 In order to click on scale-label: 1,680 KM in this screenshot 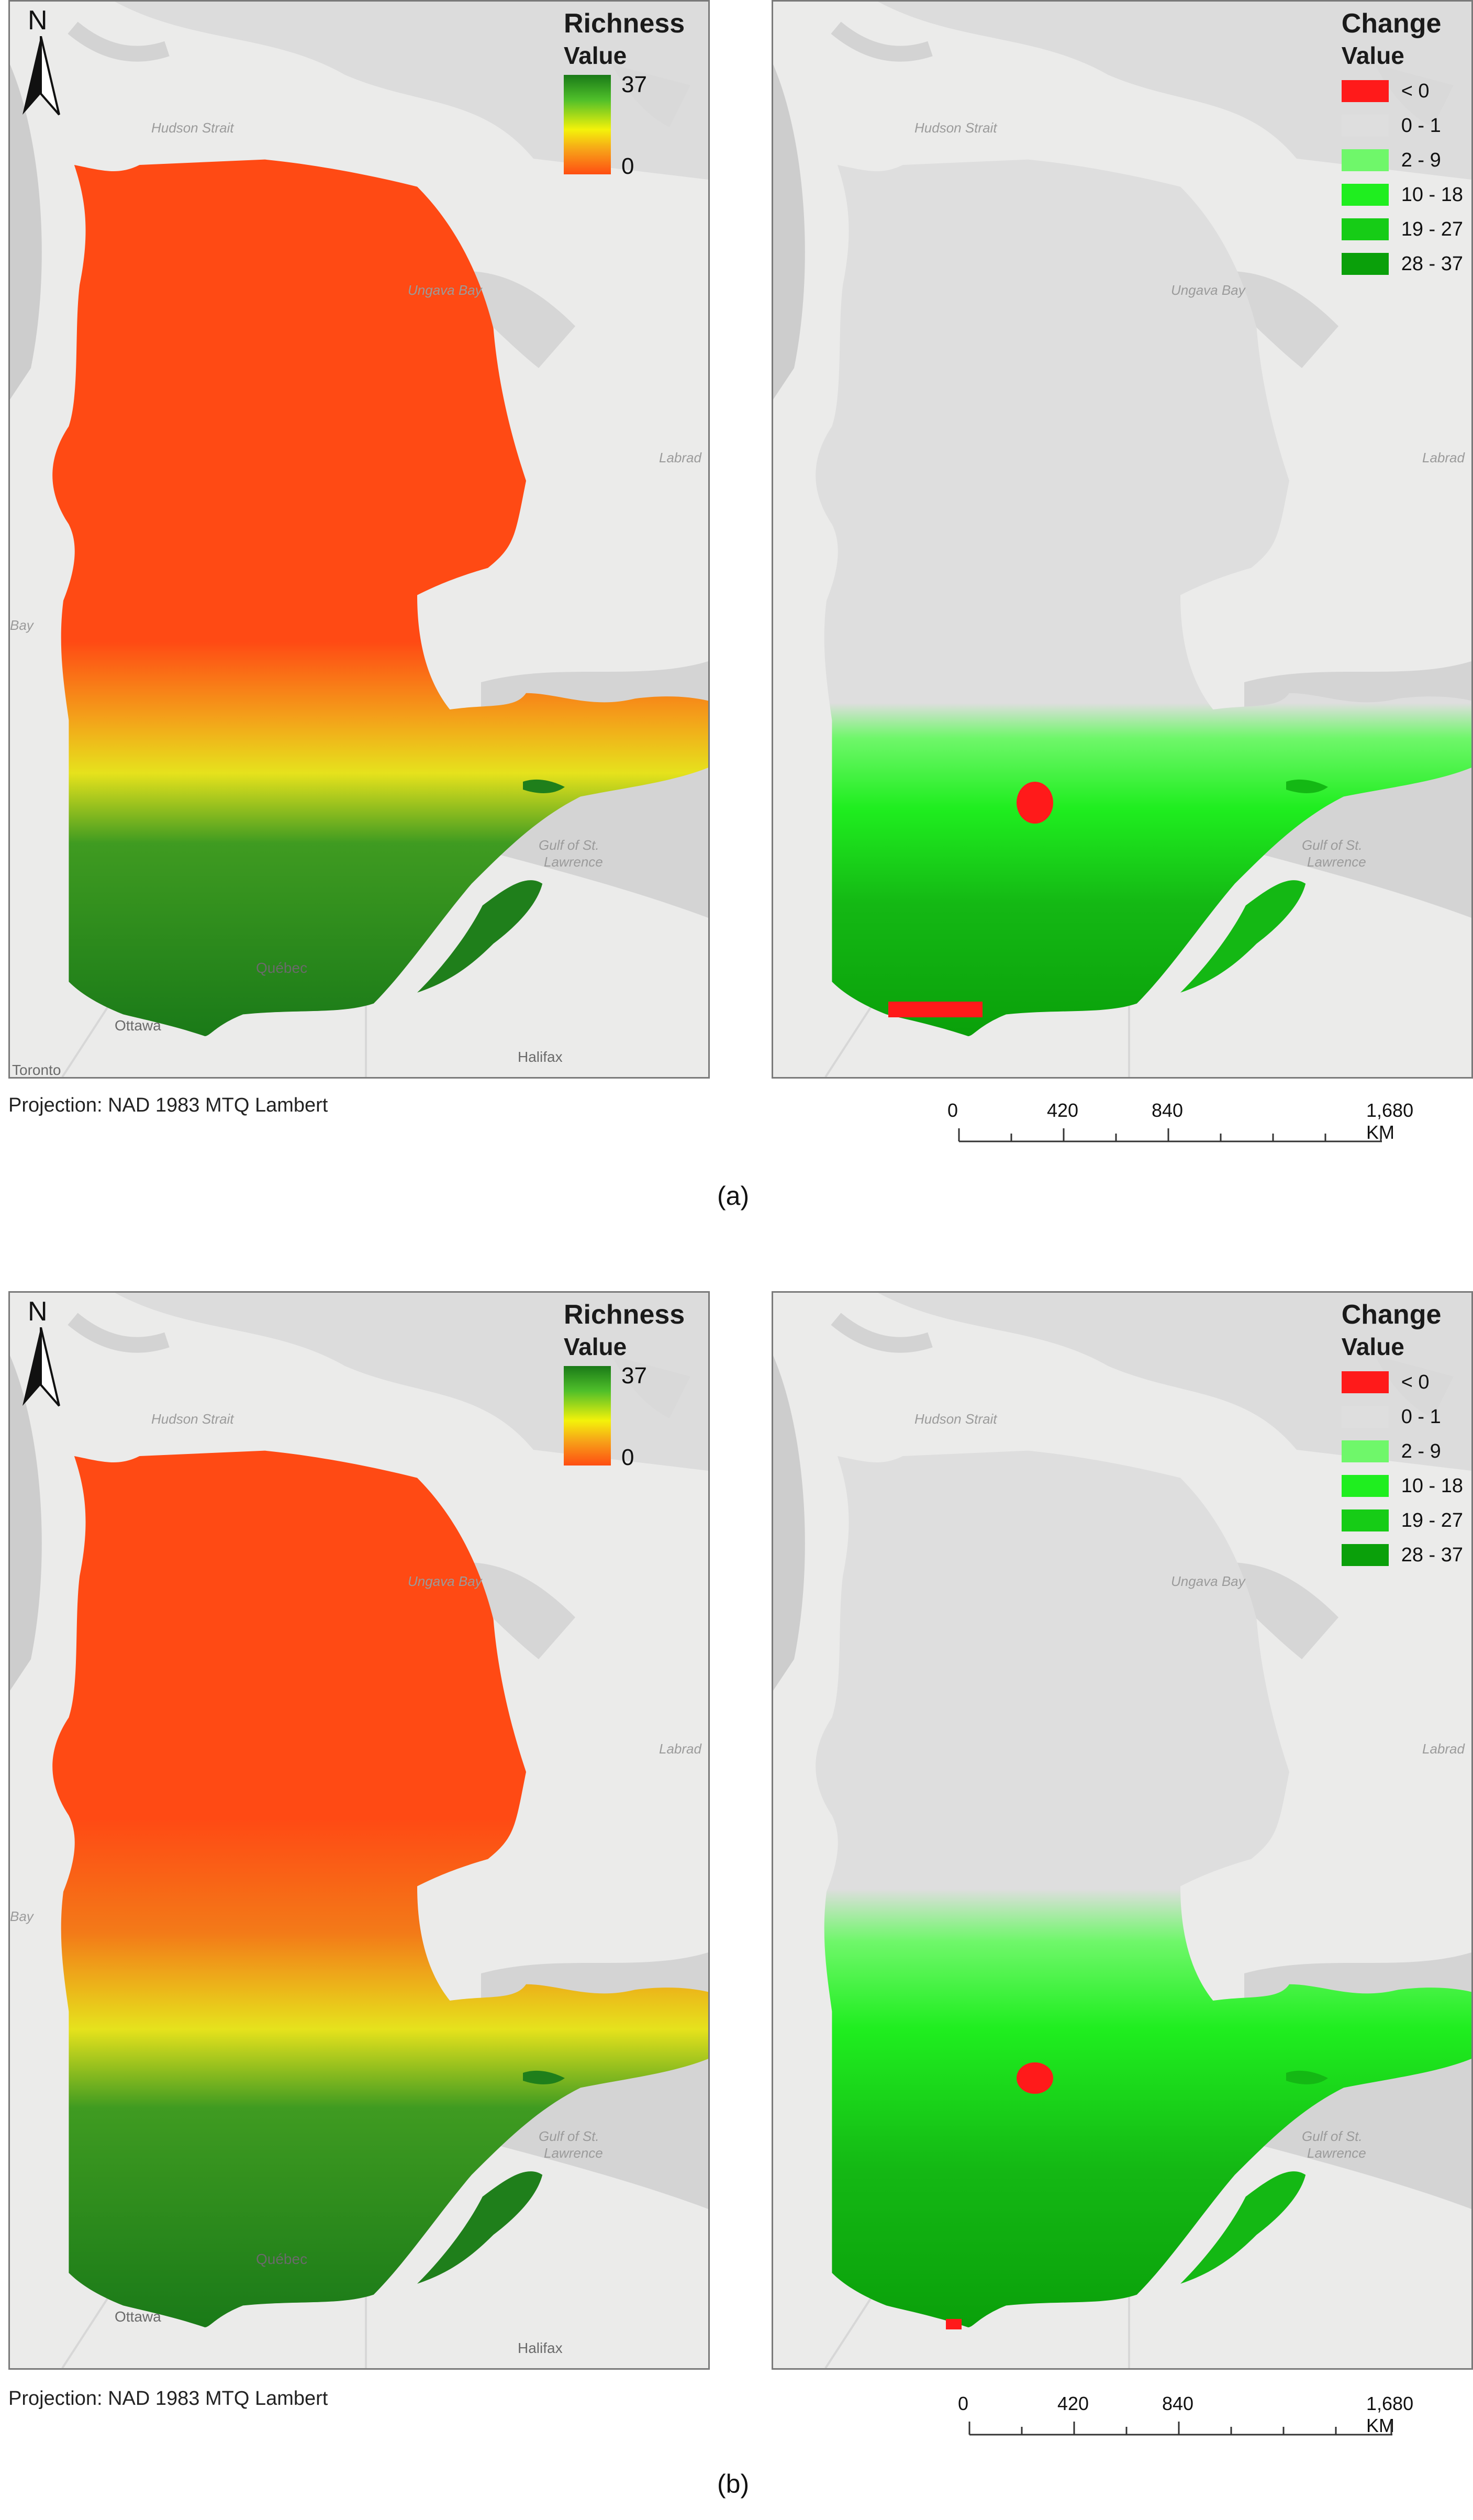, I will do `click(1390, 2414)`.